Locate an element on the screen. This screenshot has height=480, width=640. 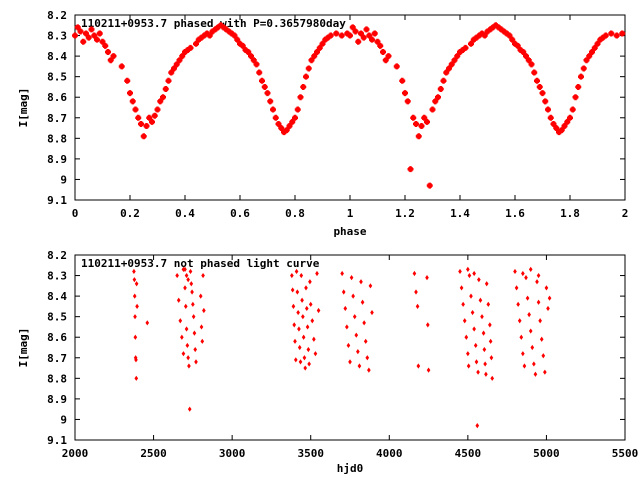
chart-title: 110211+0953.7 not phased light curve is located at coordinates (200, 263).